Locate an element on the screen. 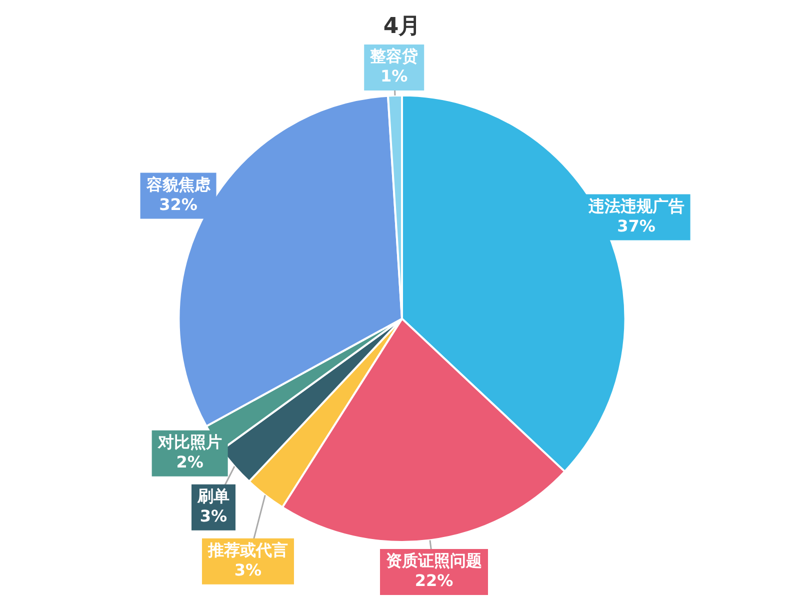  data-label: 1% is located at coordinates (394, 76).